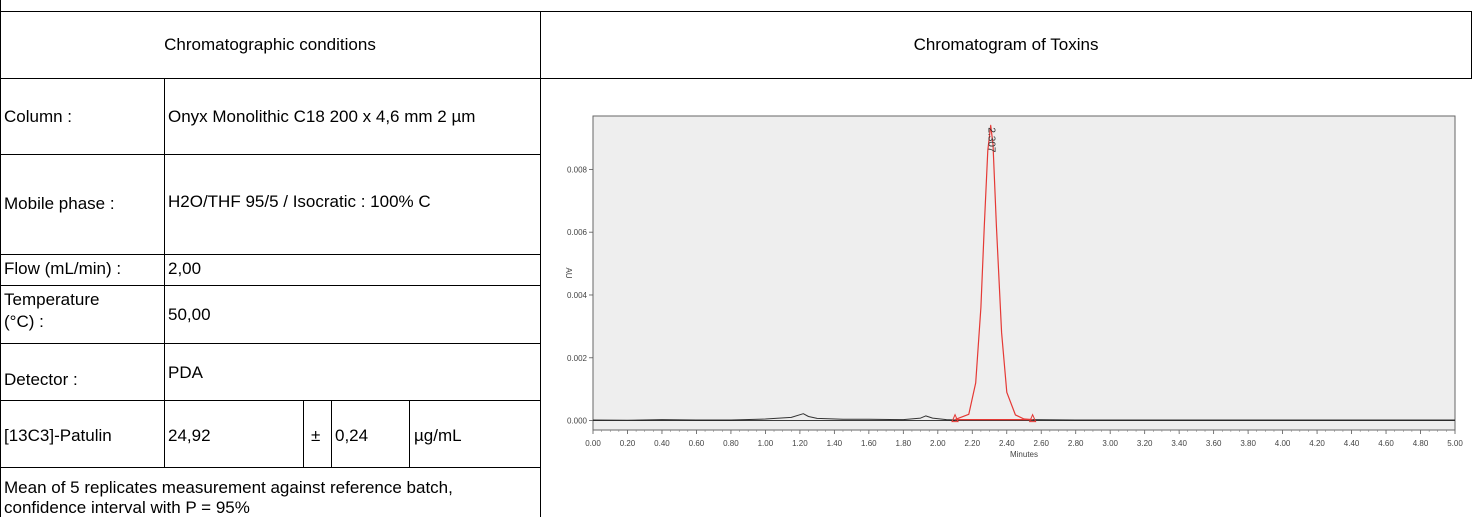 The width and height of the screenshot is (1472, 518). Describe the element at coordinates (185, 373) in the screenshot. I see `detector-value: PDA` at that location.